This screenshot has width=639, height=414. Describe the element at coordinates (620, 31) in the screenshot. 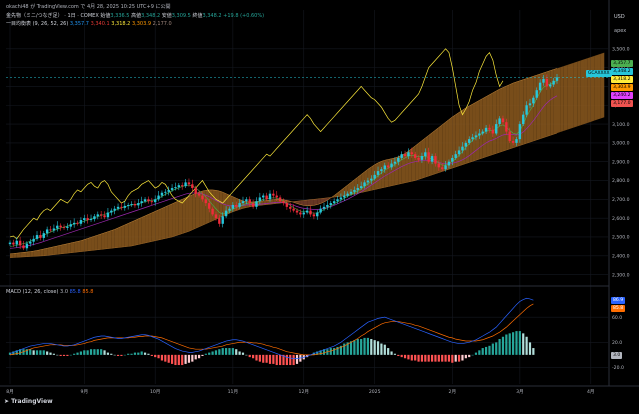

I see `scale-mode: apex` at that location.